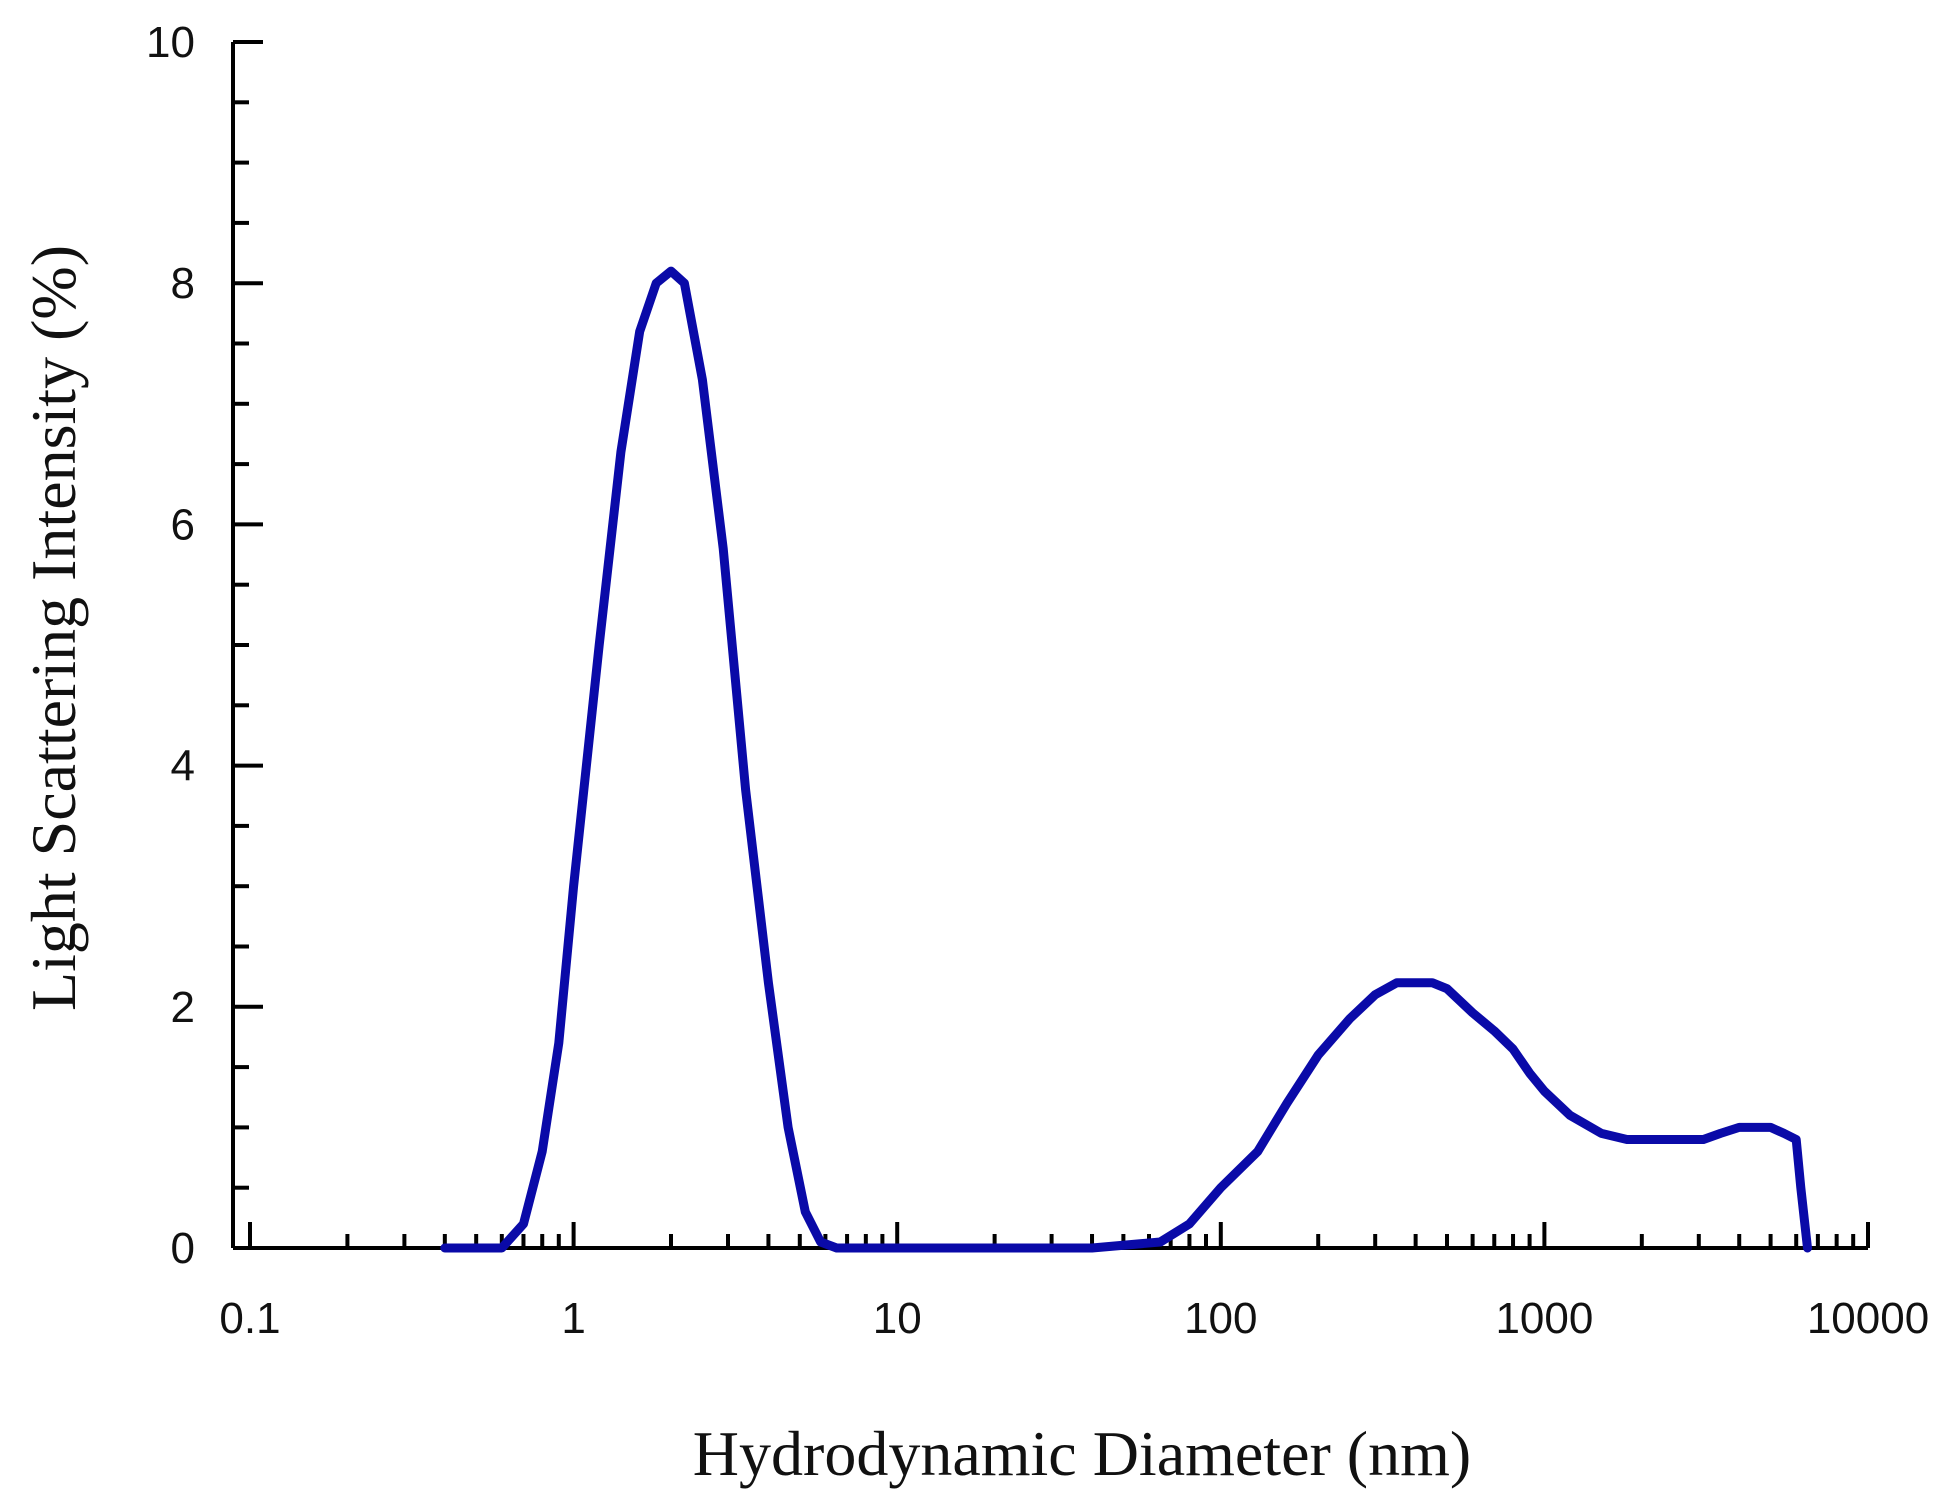  What do you see at coordinates (1082, 1453) in the screenshot?
I see `x-axis-title: Hydrodynamic Diameter (nm)` at bounding box center [1082, 1453].